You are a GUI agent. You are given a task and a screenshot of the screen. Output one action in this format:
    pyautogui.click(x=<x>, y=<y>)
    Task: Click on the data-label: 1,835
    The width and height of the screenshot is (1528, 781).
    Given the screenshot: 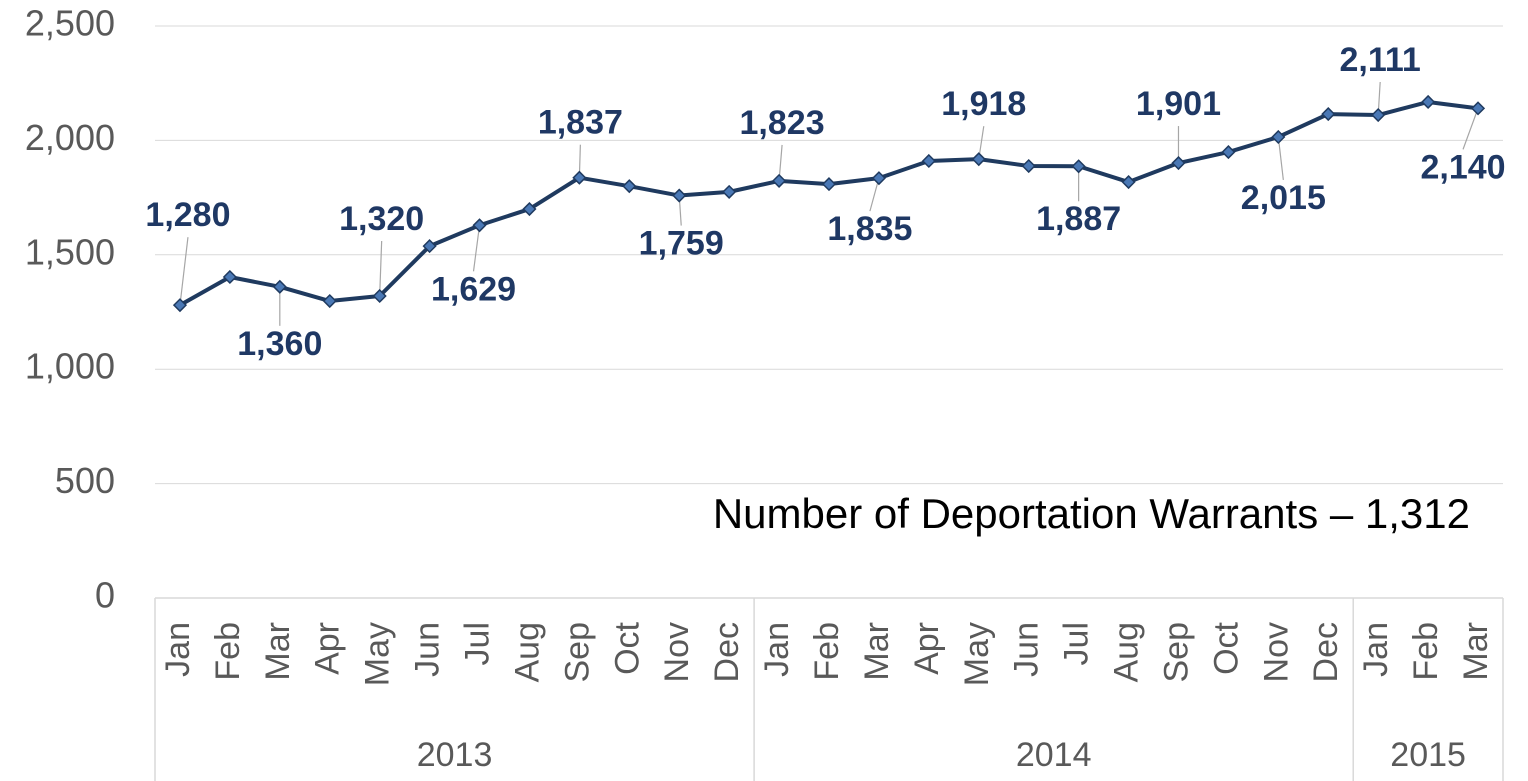 What is the action you would take?
    pyautogui.click(x=869, y=229)
    